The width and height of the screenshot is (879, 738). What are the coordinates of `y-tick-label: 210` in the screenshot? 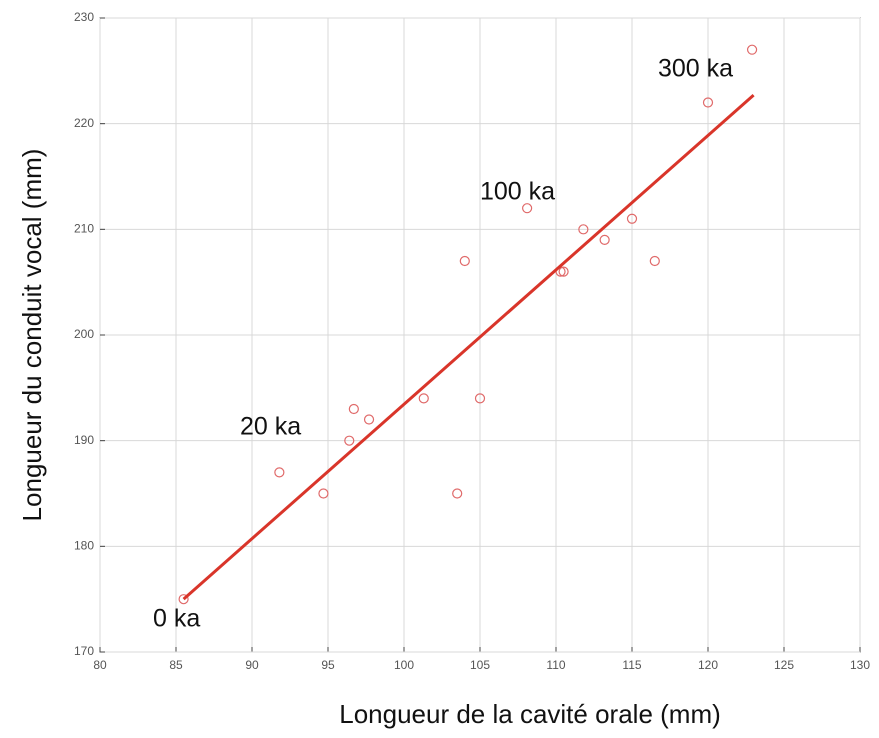 It's located at (84, 229).